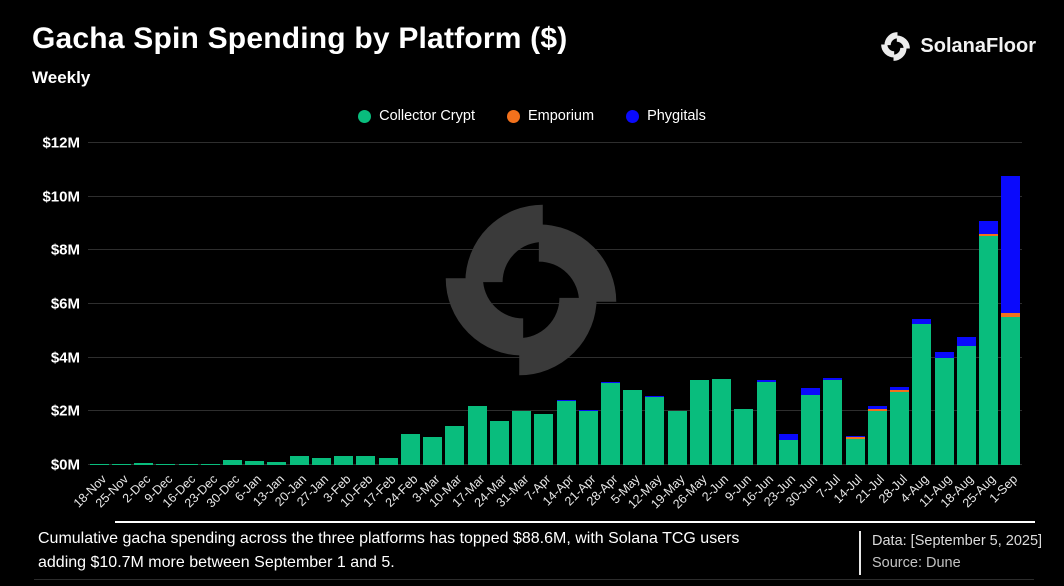 Image resolution: width=1064 pixels, height=586 pixels. I want to click on gridline--10m, so click(555, 196).